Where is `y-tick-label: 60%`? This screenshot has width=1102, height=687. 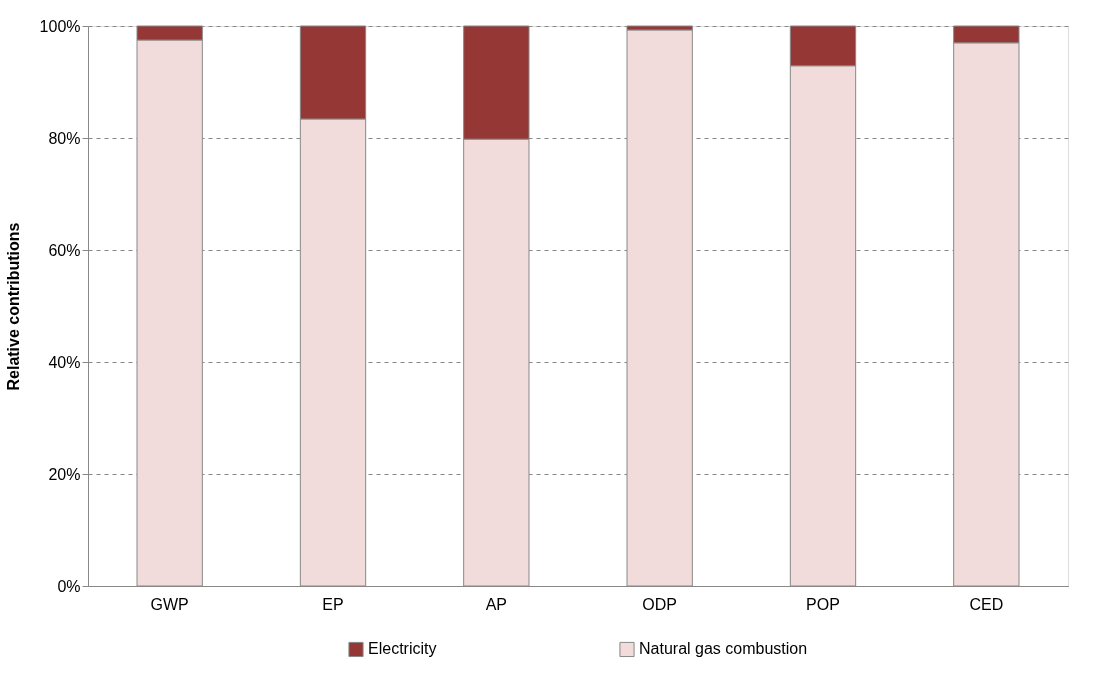 y-tick-label: 60% is located at coordinates (64, 250).